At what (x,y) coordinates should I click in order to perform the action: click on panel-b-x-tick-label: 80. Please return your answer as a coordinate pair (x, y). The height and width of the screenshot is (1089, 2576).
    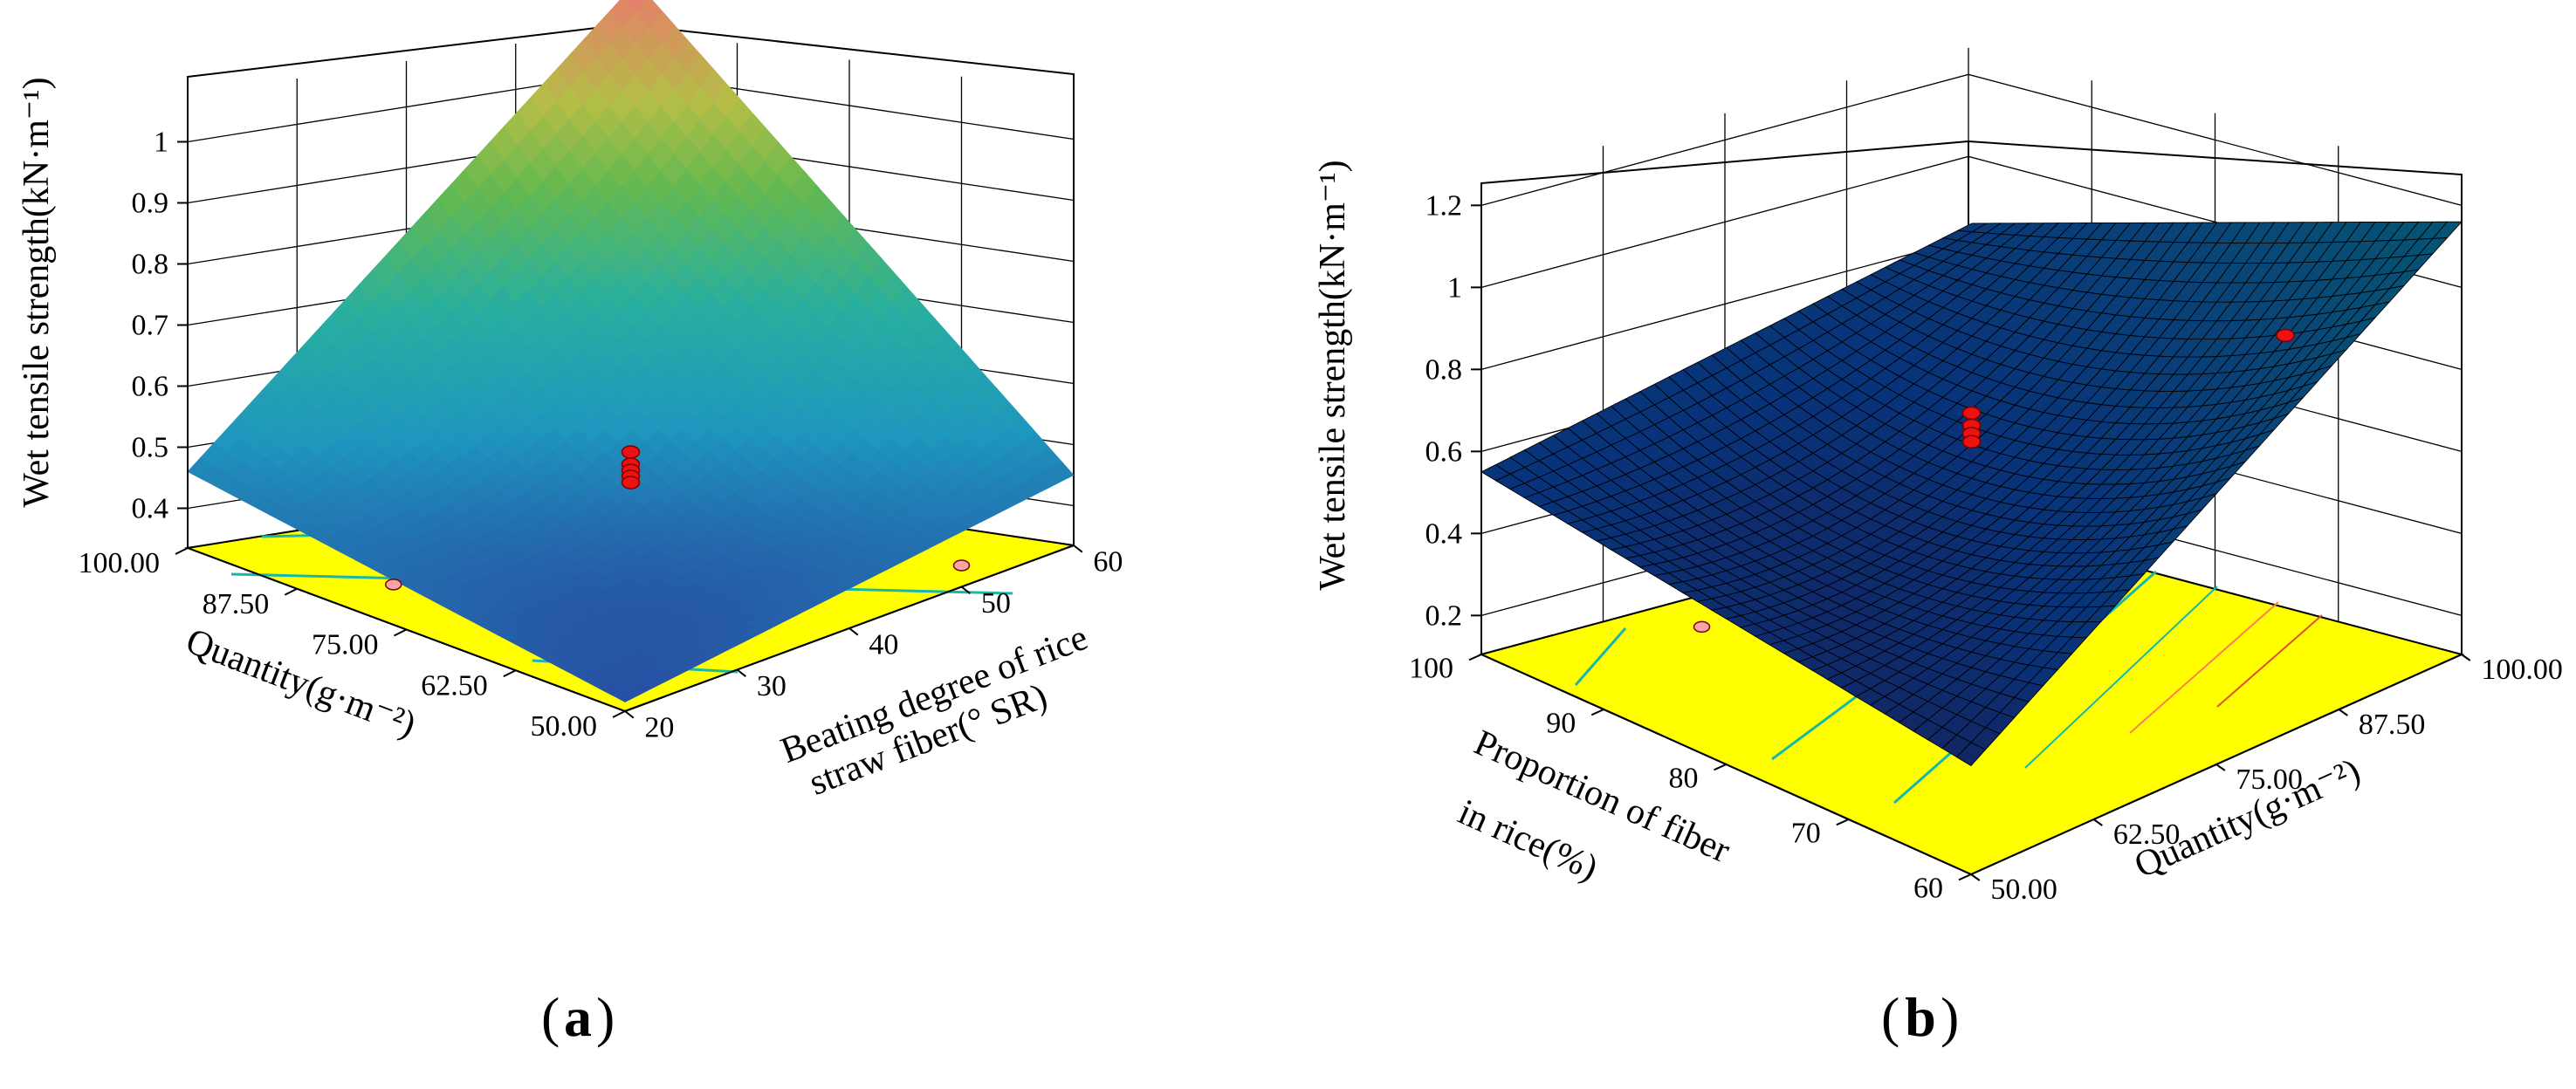
    Looking at the image, I should click on (1684, 778).